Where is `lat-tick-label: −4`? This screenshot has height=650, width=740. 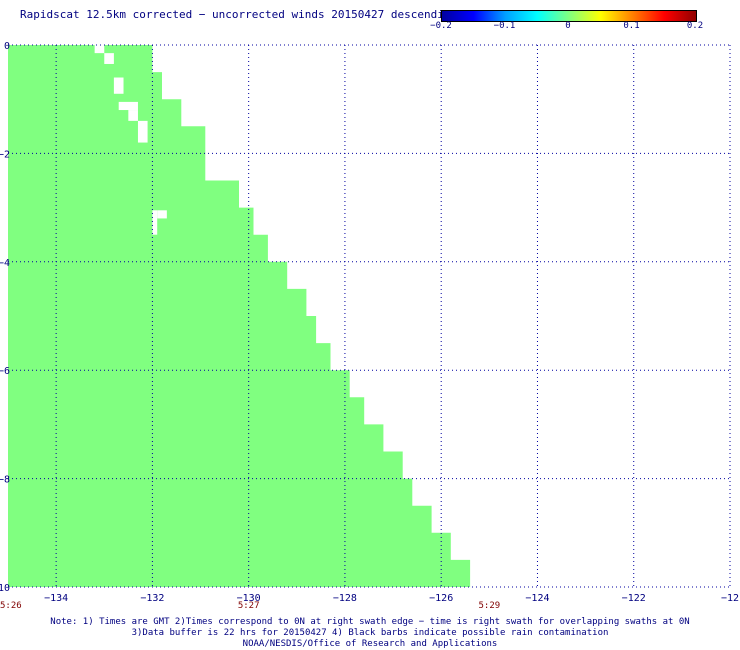 lat-tick-label: −4 is located at coordinates (5, 263).